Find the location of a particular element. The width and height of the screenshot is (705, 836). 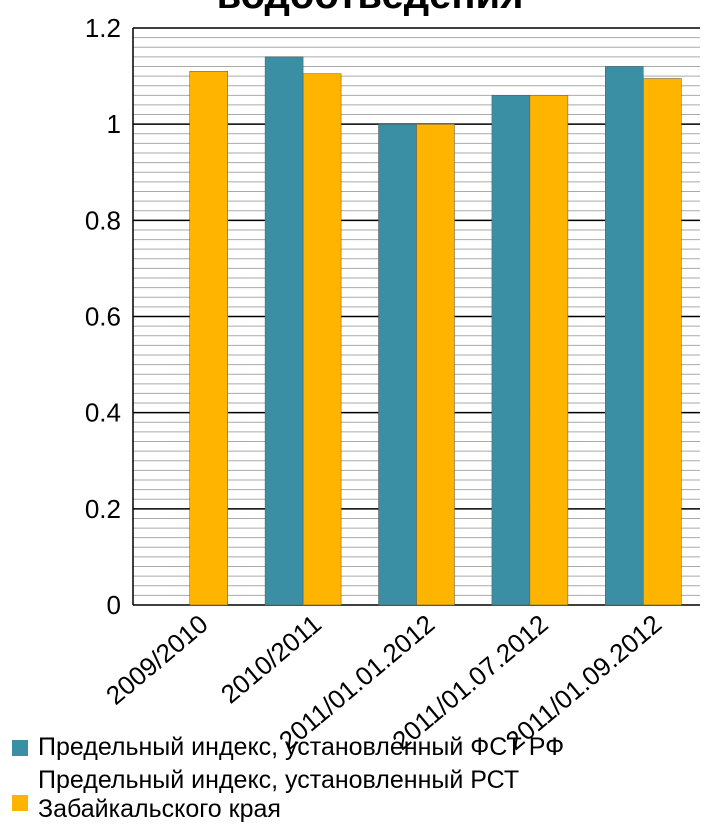

legend-label: Предельный индекс, установленный ФСТ РФ is located at coordinates (301, 747).